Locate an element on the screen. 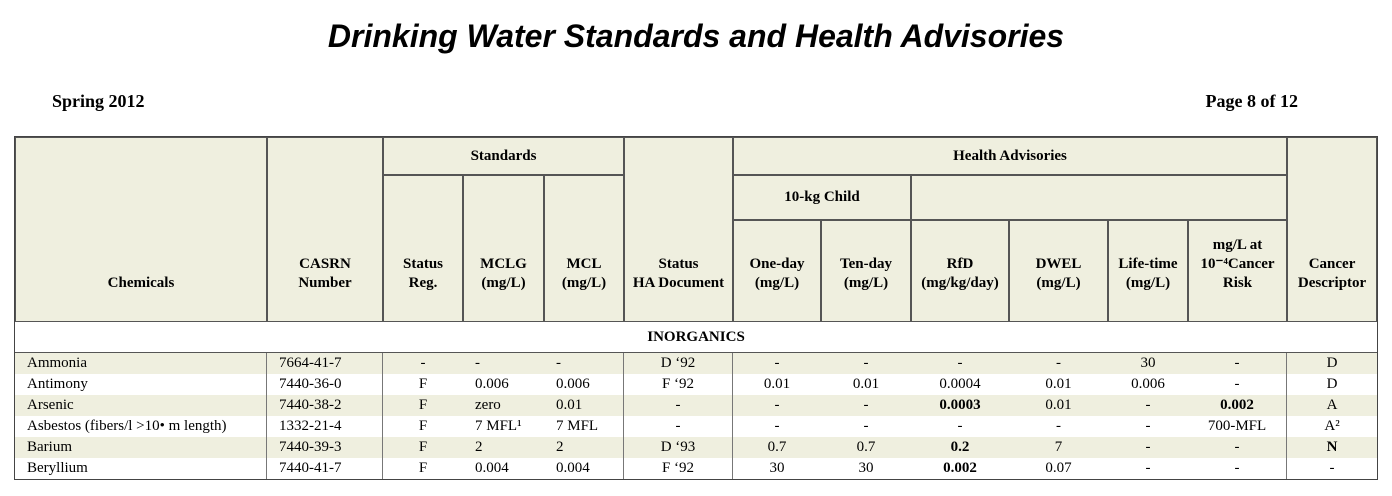 Image resolution: width=1392 pixels, height=496 pixels. column-header: Status HA Document is located at coordinates (678, 229).